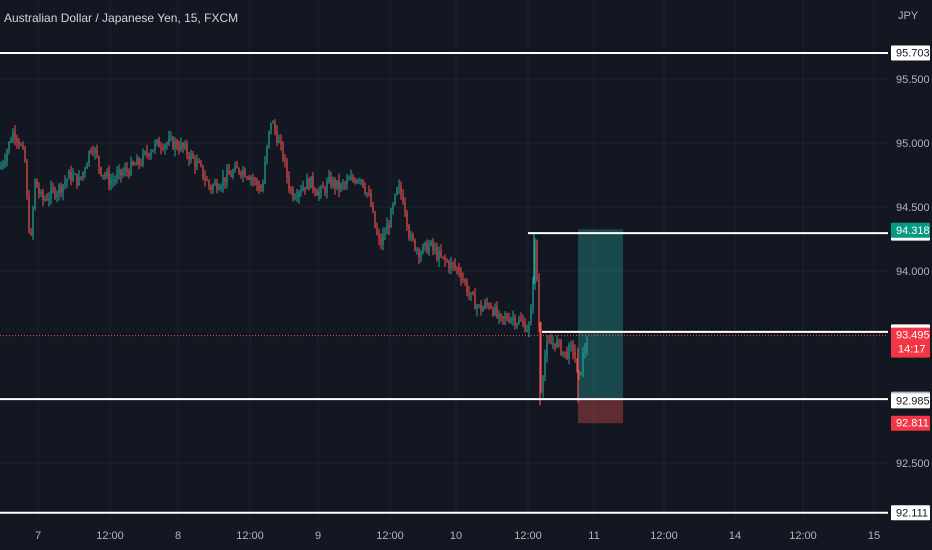 The width and height of the screenshot is (932, 550). I want to click on price-badge-label: 92.811, so click(912, 424).